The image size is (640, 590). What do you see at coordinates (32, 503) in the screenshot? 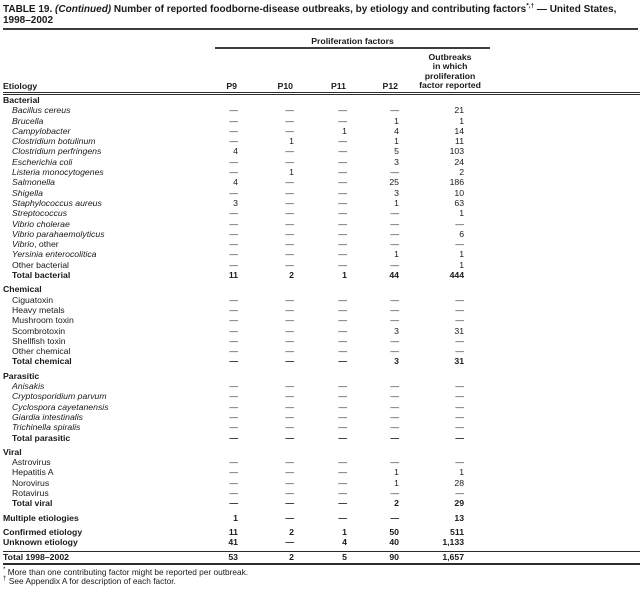
I see `etiology-name: Total viral` at bounding box center [32, 503].